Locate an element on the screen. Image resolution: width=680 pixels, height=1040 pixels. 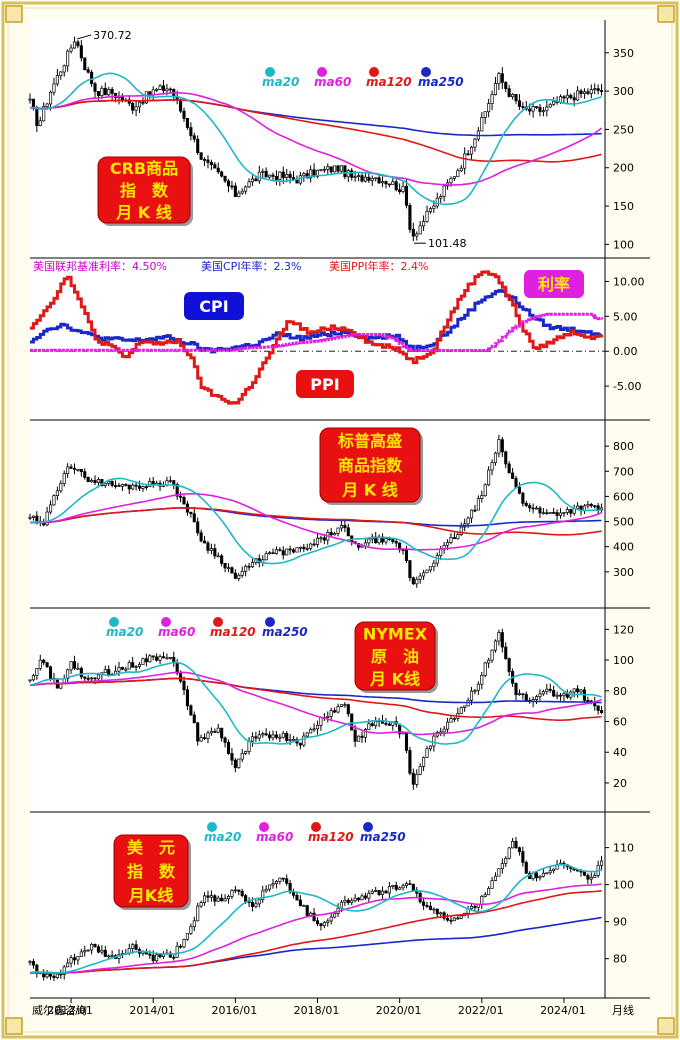
wti-ytick-label: 40 is located at coordinates (620, 752).